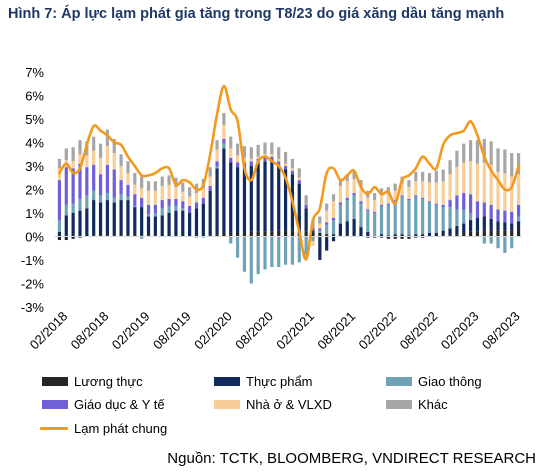 This screenshot has height=474, width=554. Describe the element at coordinates (347, 228) in the screenshot. I see `bar-thuc-pham-07-2021` at that location.